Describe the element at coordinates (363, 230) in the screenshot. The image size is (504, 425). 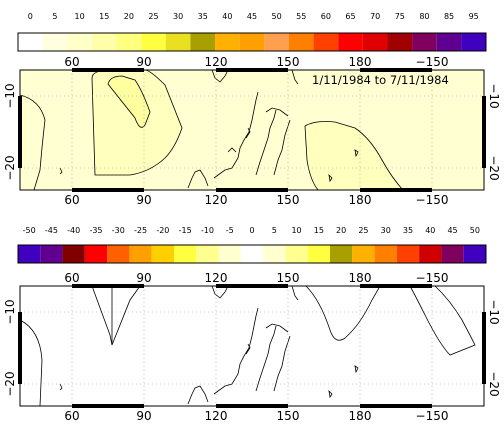
I see `bottom-colorbar-tick-label: 25` at that location.